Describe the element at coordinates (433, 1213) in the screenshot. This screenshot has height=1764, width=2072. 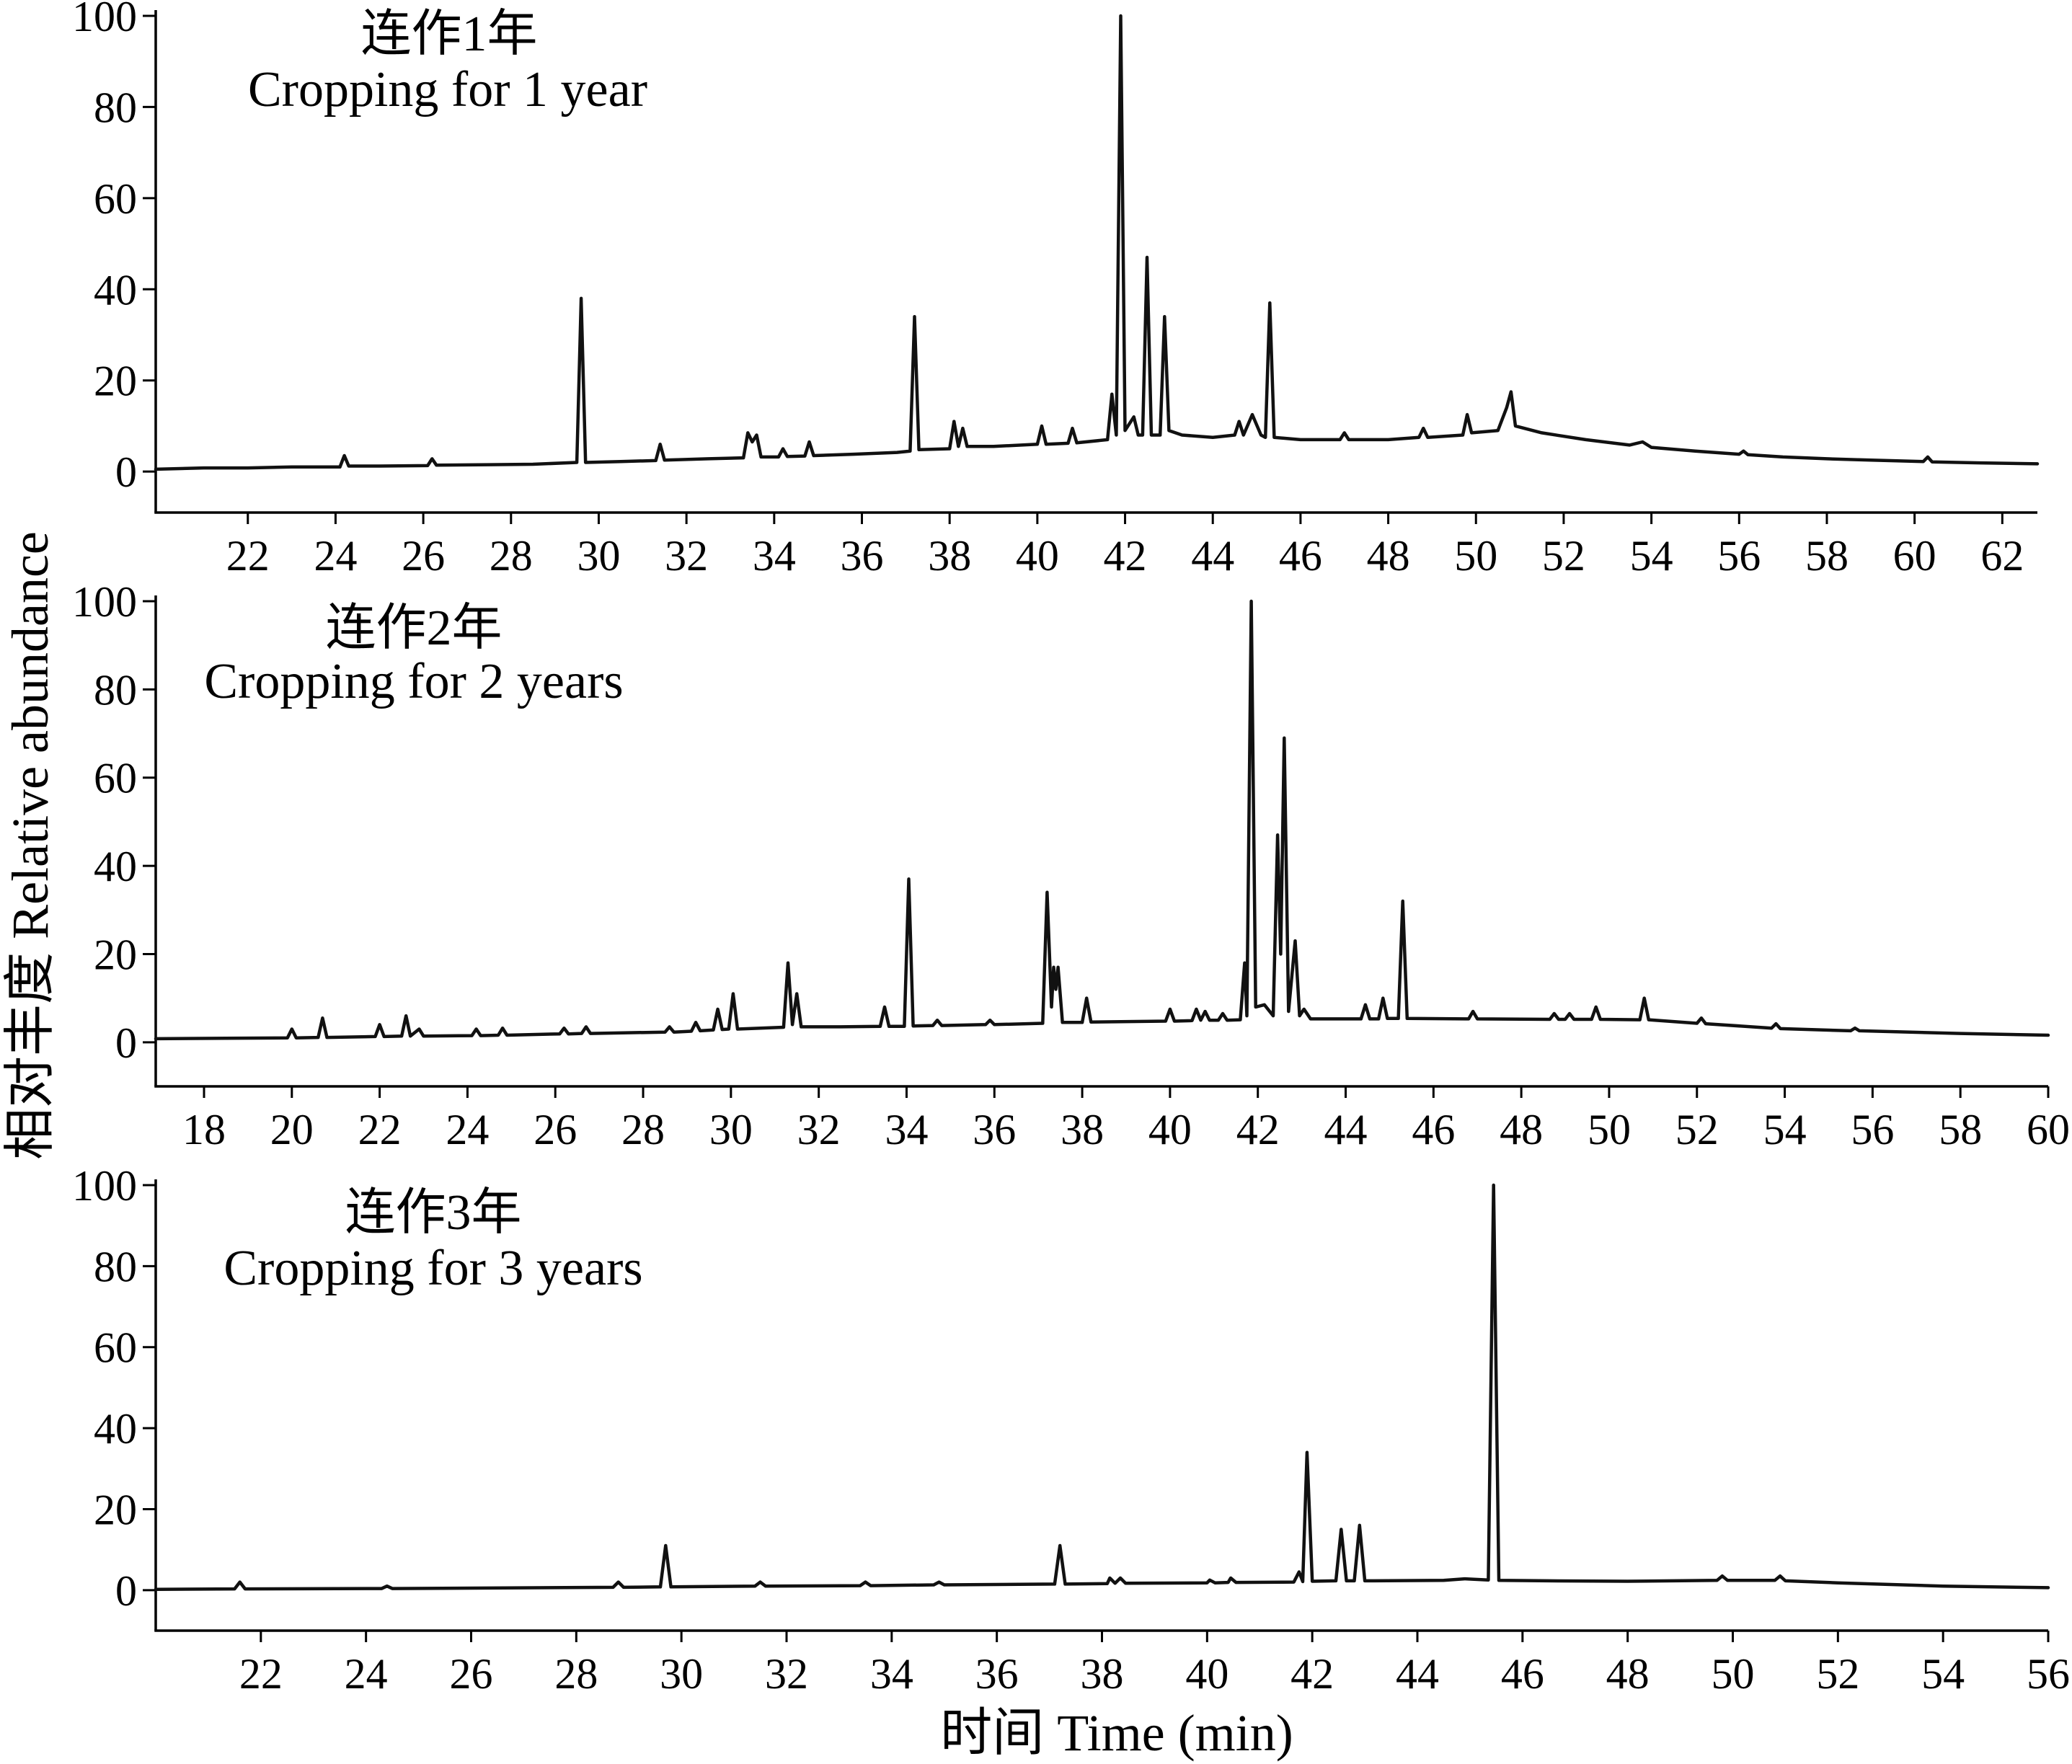
I see `panel-label-cn: 连作3年` at that location.